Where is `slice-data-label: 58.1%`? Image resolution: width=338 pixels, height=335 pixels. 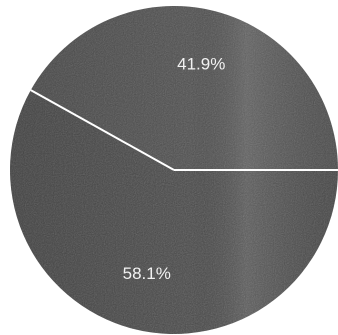 slice-data-label: 58.1% is located at coordinates (147, 273).